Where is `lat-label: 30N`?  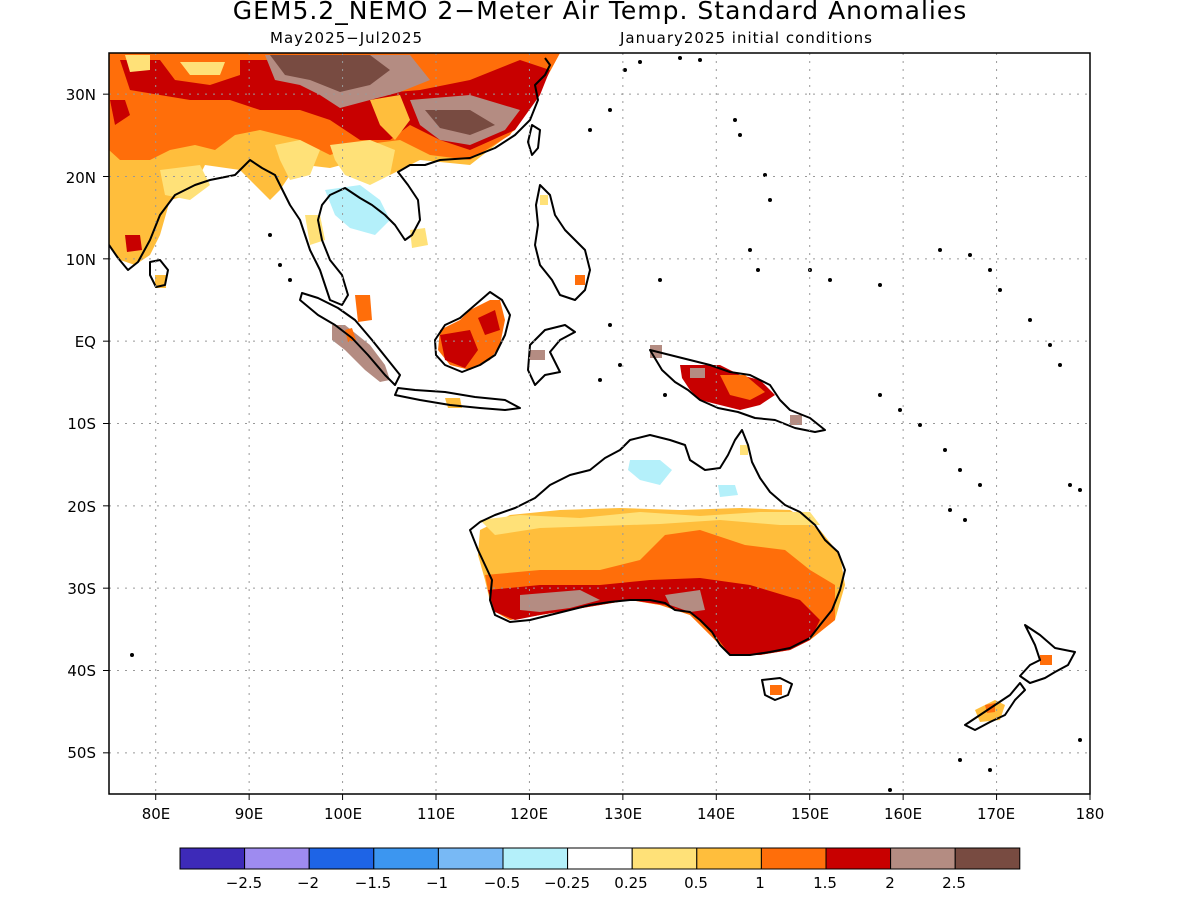 lat-label: 30N is located at coordinates (81, 95).